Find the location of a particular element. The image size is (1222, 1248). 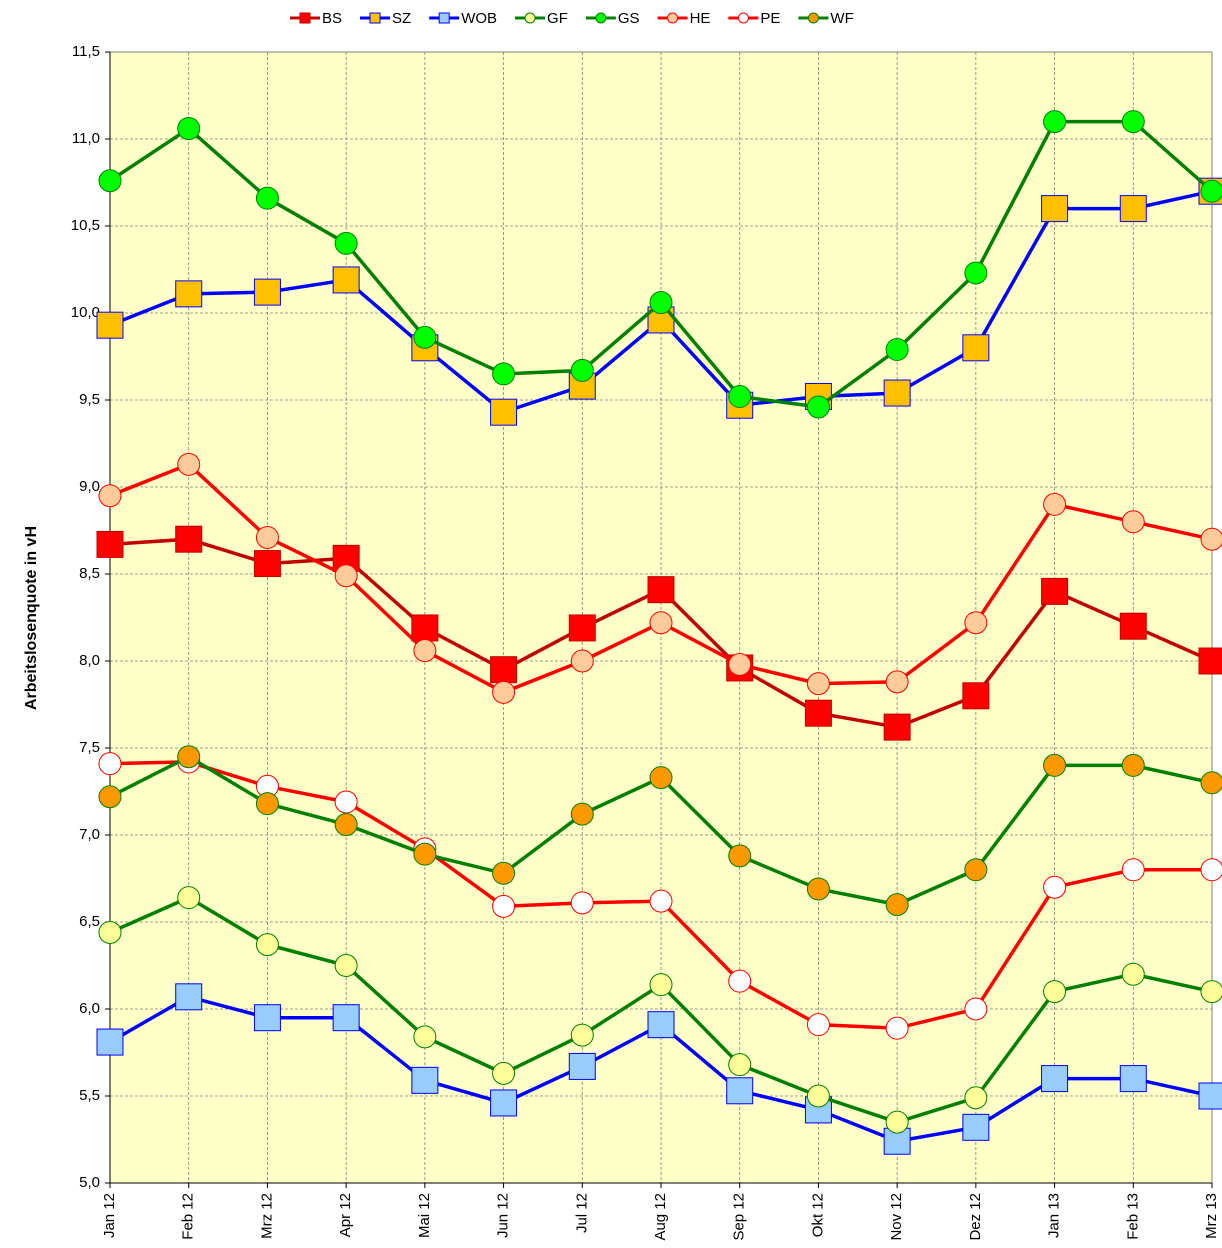

y-tick-label: 5,5 is located at coordinates (89, 1095).